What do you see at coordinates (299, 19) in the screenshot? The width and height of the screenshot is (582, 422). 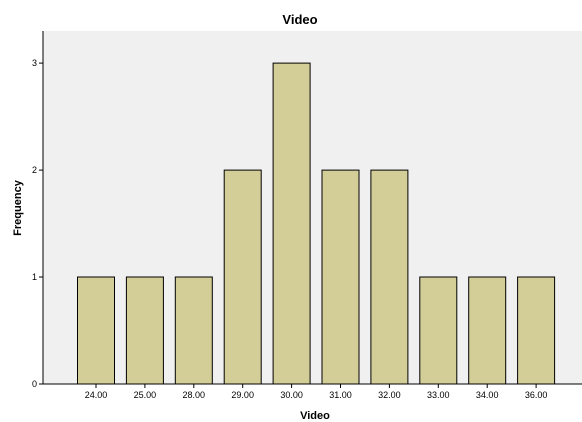 I see `chart-title: Video` at bounding box center [299, 19].